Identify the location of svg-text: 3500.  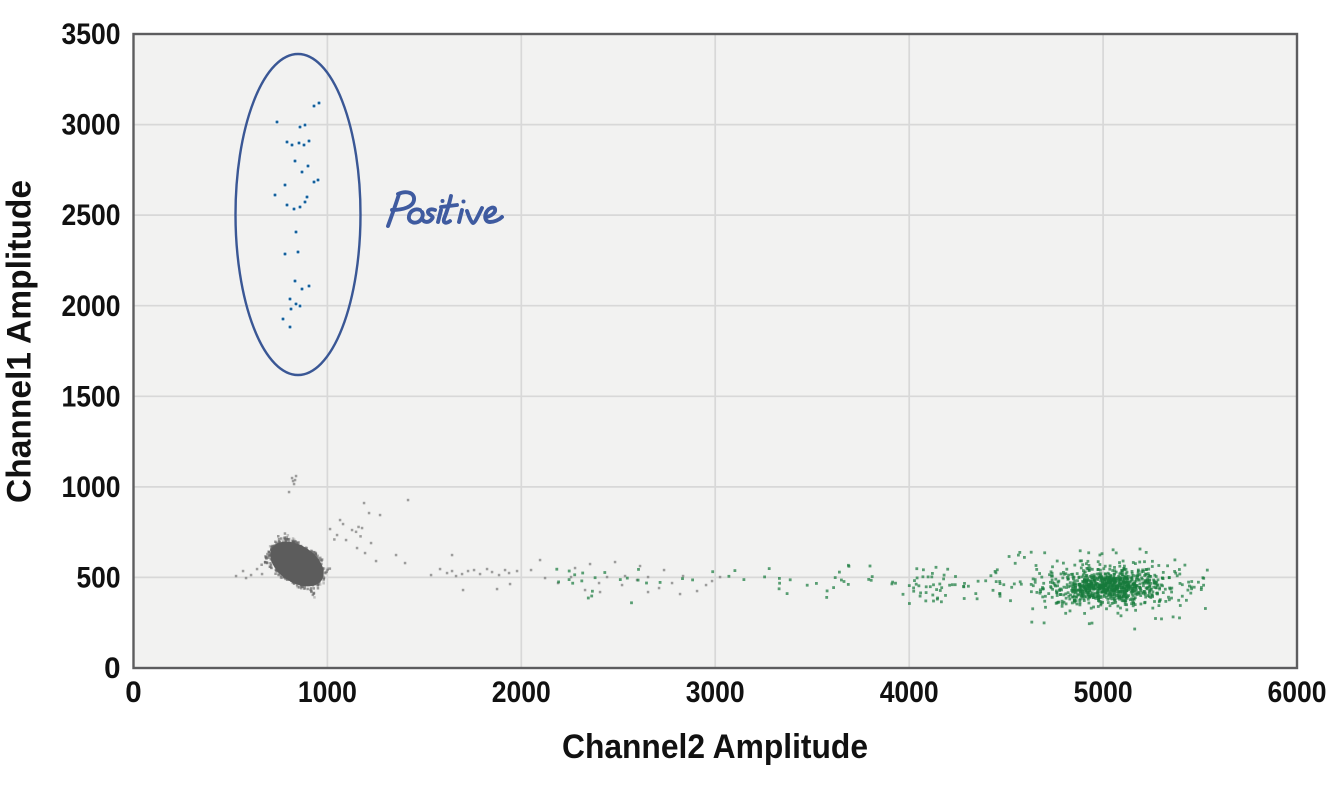
(91, 34).